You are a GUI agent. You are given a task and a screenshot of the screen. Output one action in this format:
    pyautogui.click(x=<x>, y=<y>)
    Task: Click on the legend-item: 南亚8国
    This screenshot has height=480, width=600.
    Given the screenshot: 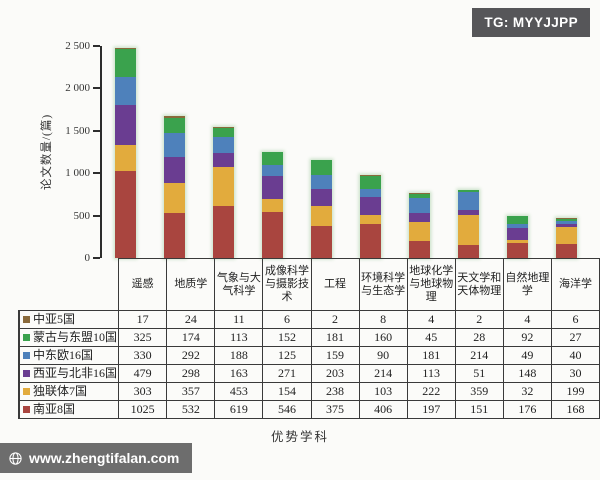 What is the action you would take?
    pyautogui.click(x=69, y=409)
    